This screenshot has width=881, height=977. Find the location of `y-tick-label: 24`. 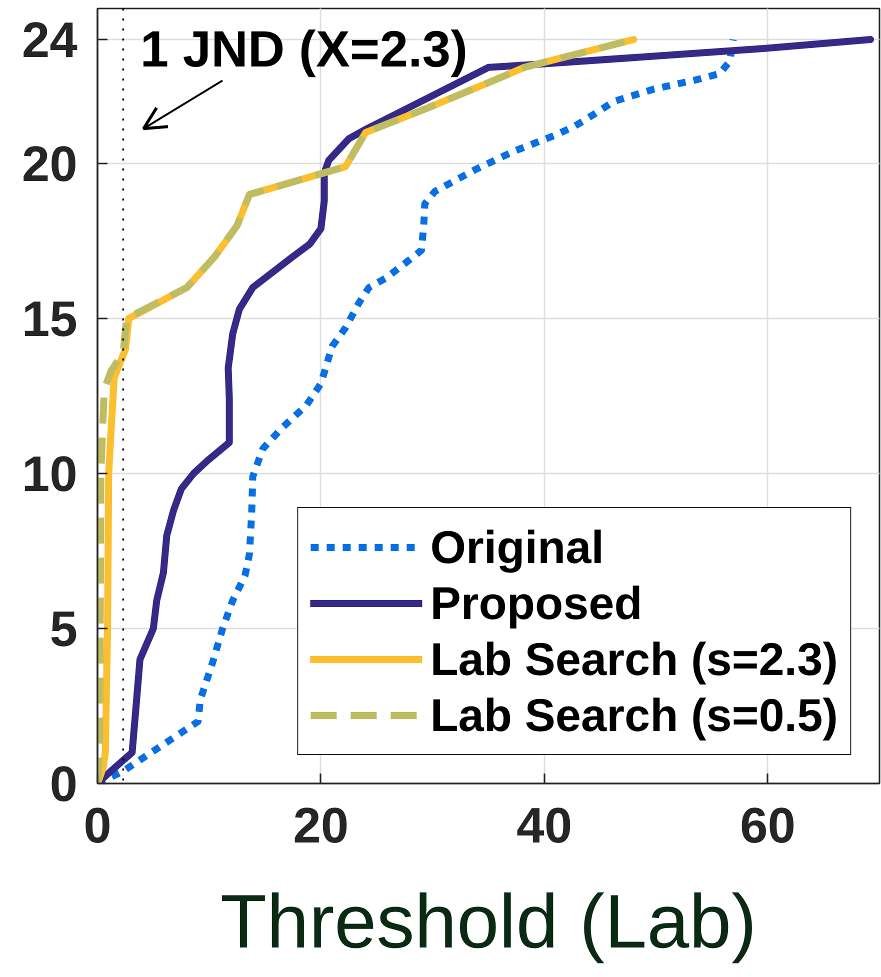

y-tick-label: 24 is located at coordinates (50, 40).